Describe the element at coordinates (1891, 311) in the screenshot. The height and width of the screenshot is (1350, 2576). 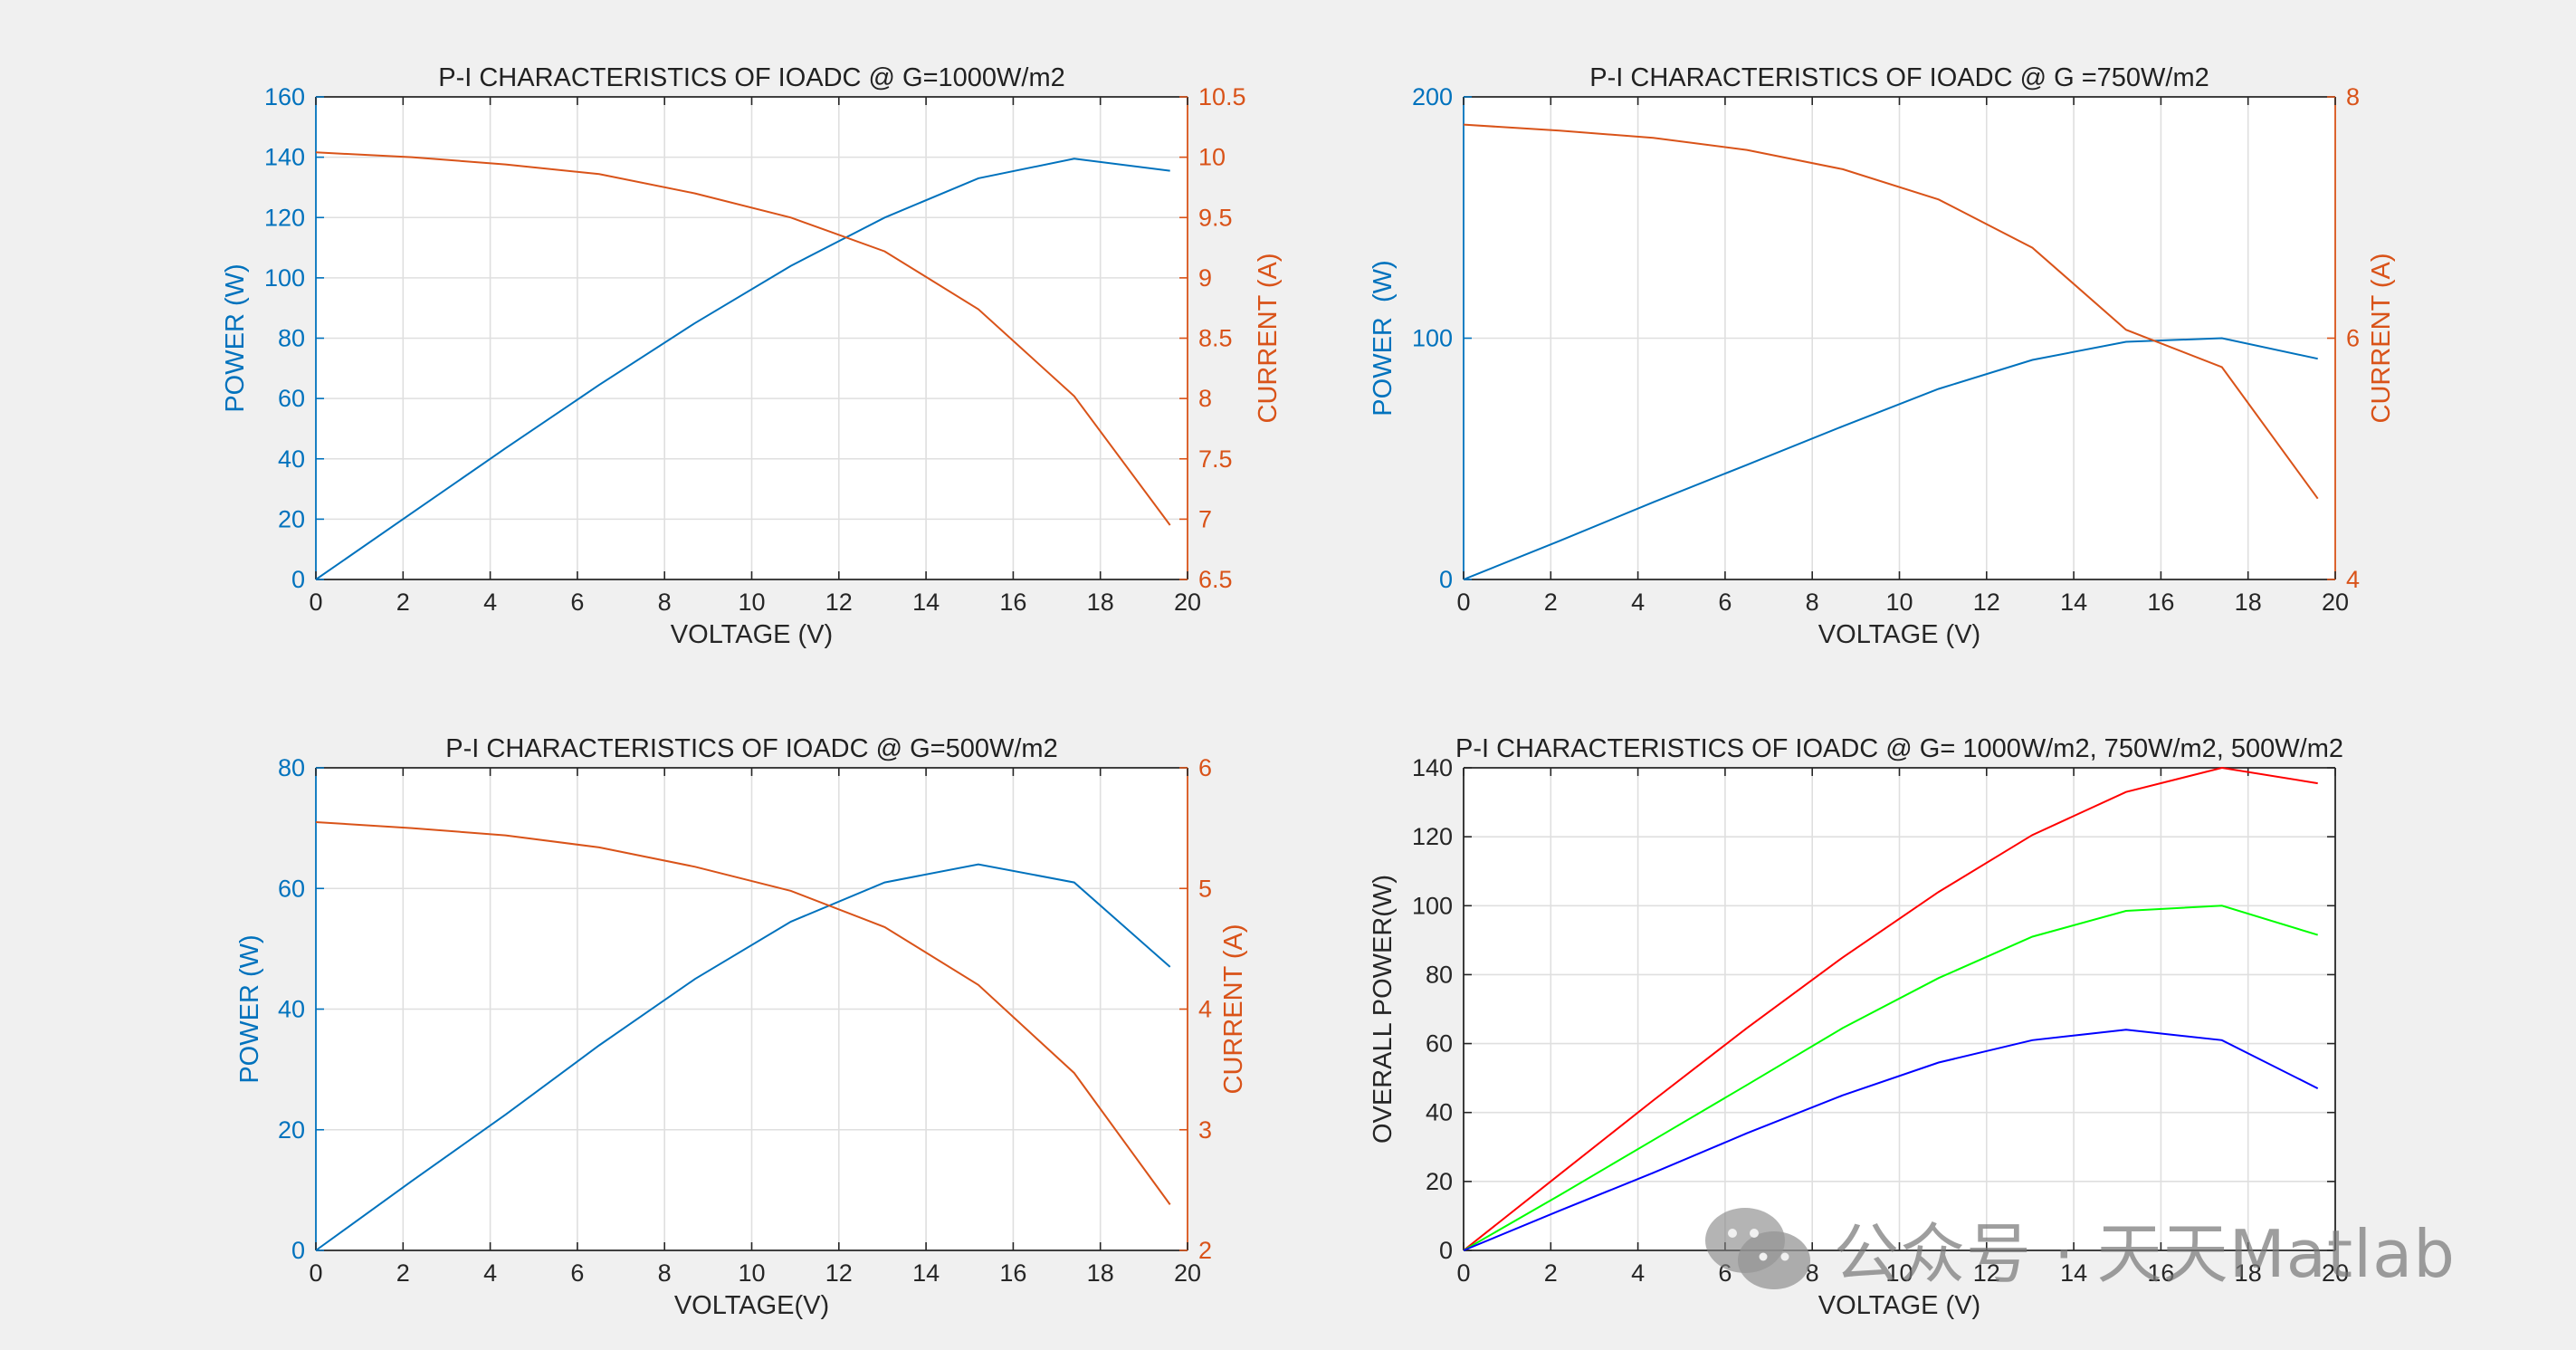
I see `series-line-current` at that location.